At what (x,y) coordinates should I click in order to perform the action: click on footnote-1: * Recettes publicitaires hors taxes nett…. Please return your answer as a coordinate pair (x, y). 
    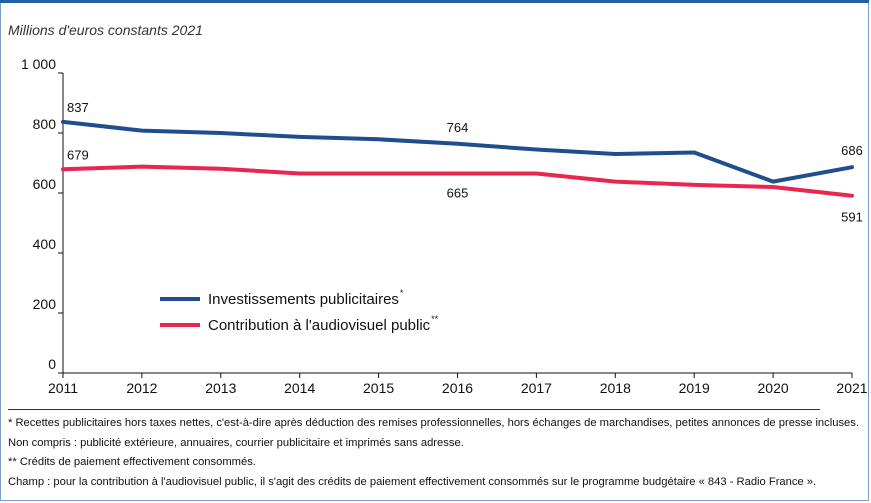
    Looking at the image, I should click on (433, 423).